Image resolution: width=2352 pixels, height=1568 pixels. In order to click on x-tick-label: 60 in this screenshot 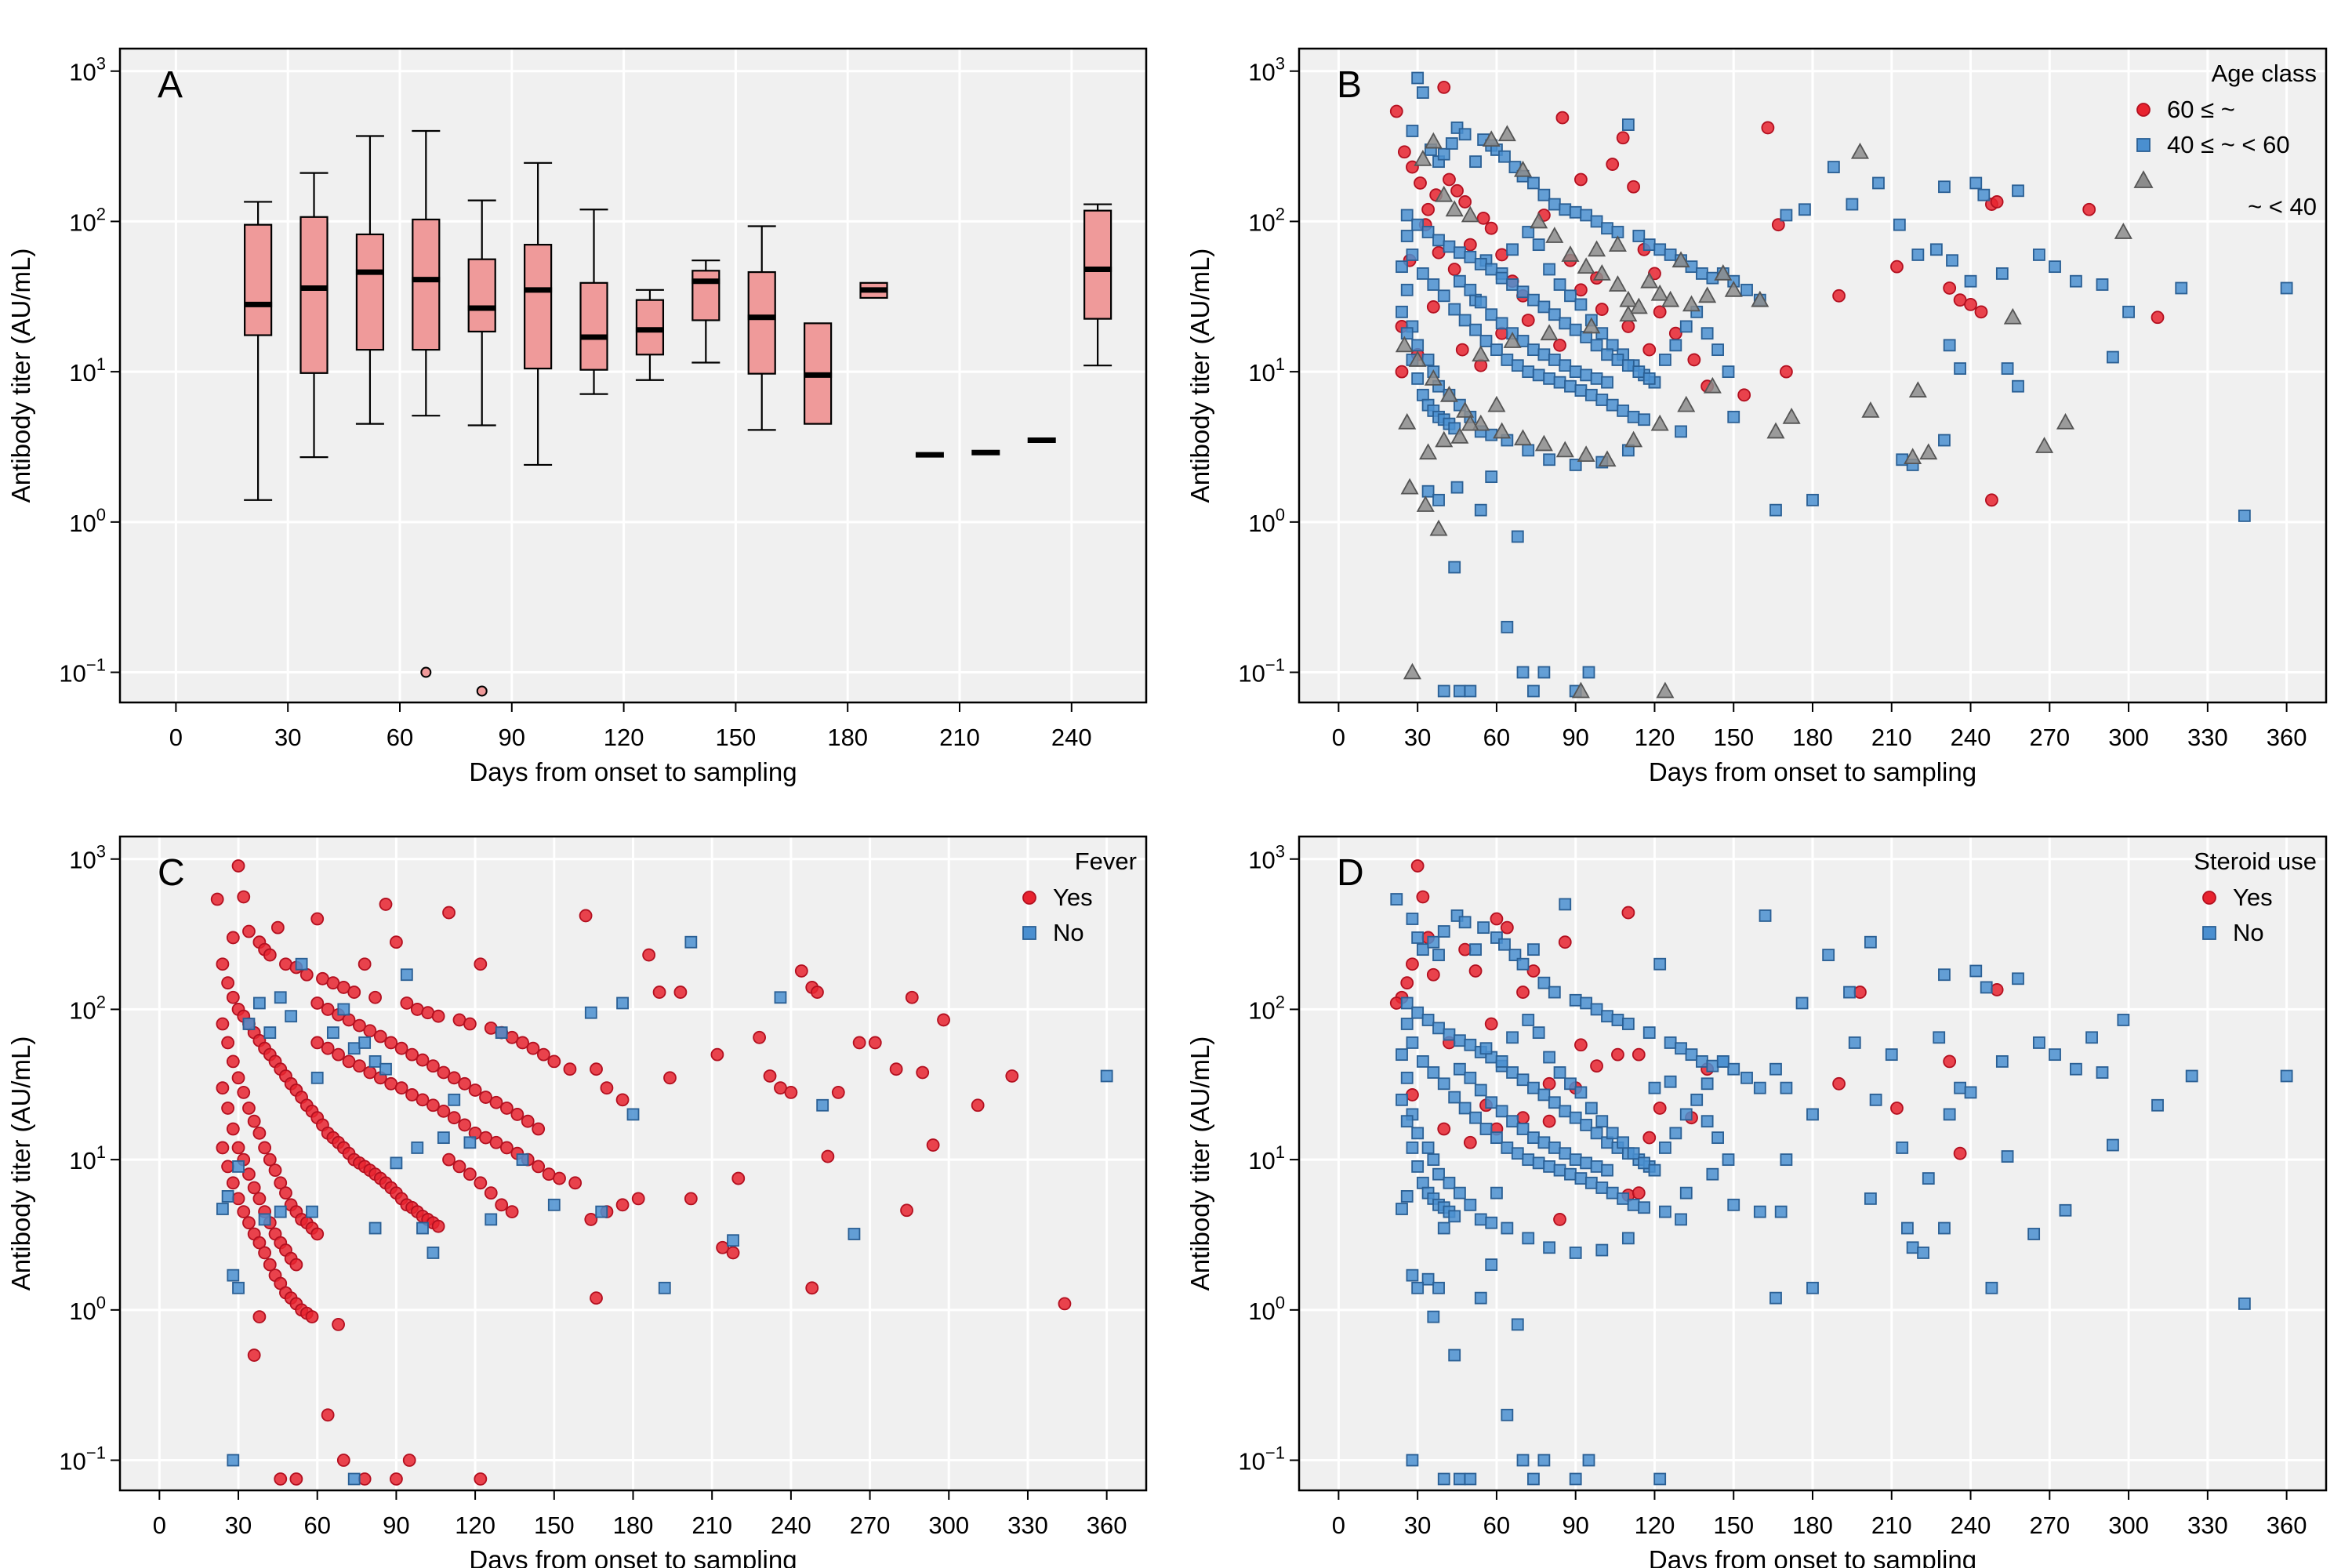, I will do `click(316, 1525)`.